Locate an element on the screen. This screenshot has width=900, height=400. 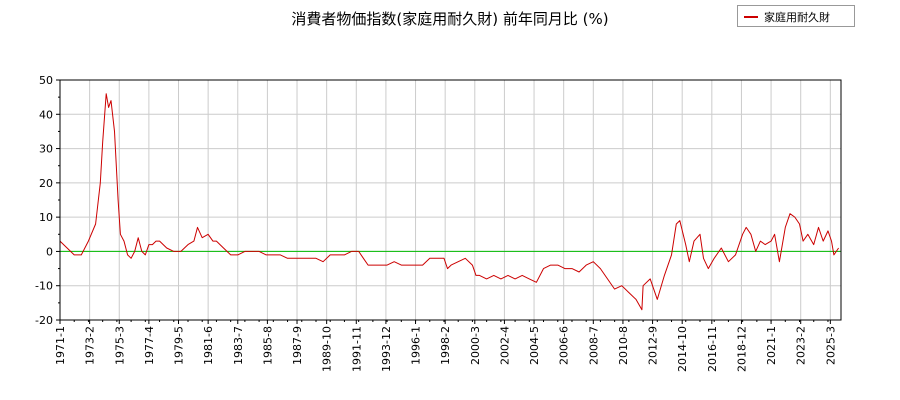
y-tick-label: 30 is located at coordinates (46, 149).